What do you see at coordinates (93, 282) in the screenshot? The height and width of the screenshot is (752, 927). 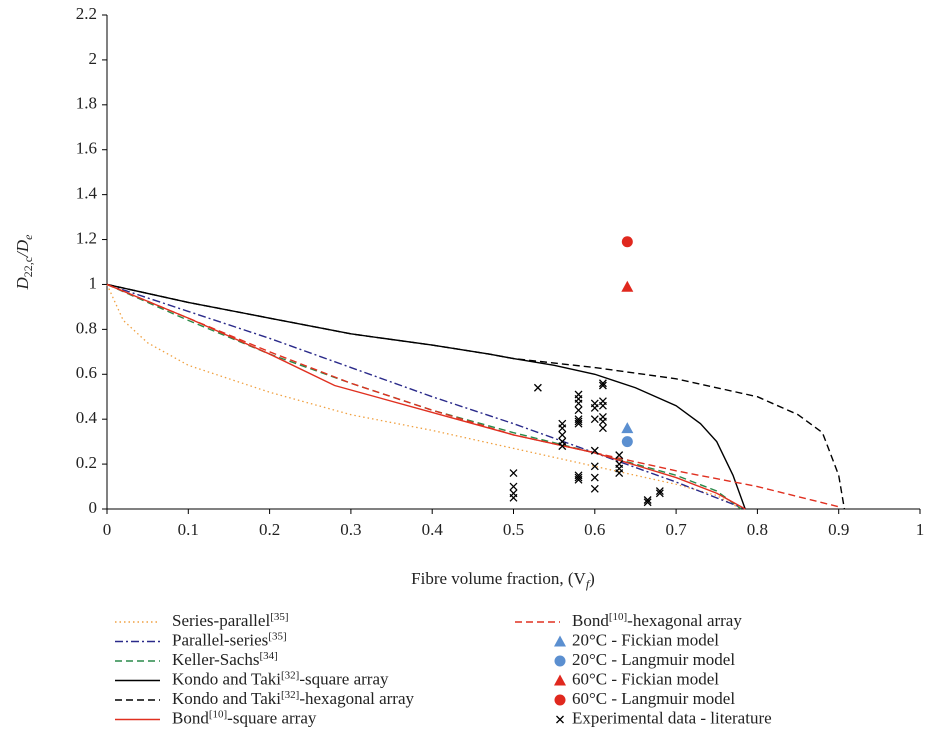 I see `y-tick-label: 1` at bounding box center [93, 282].